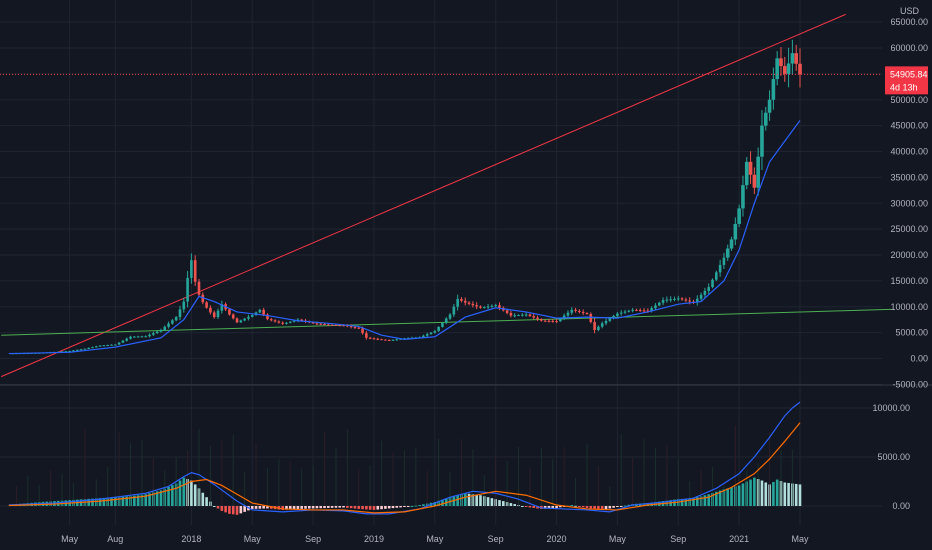 The height and width of the screenshot is (550, 932). I want to click on price-tick-label: 30000.00, so click(909, 203).